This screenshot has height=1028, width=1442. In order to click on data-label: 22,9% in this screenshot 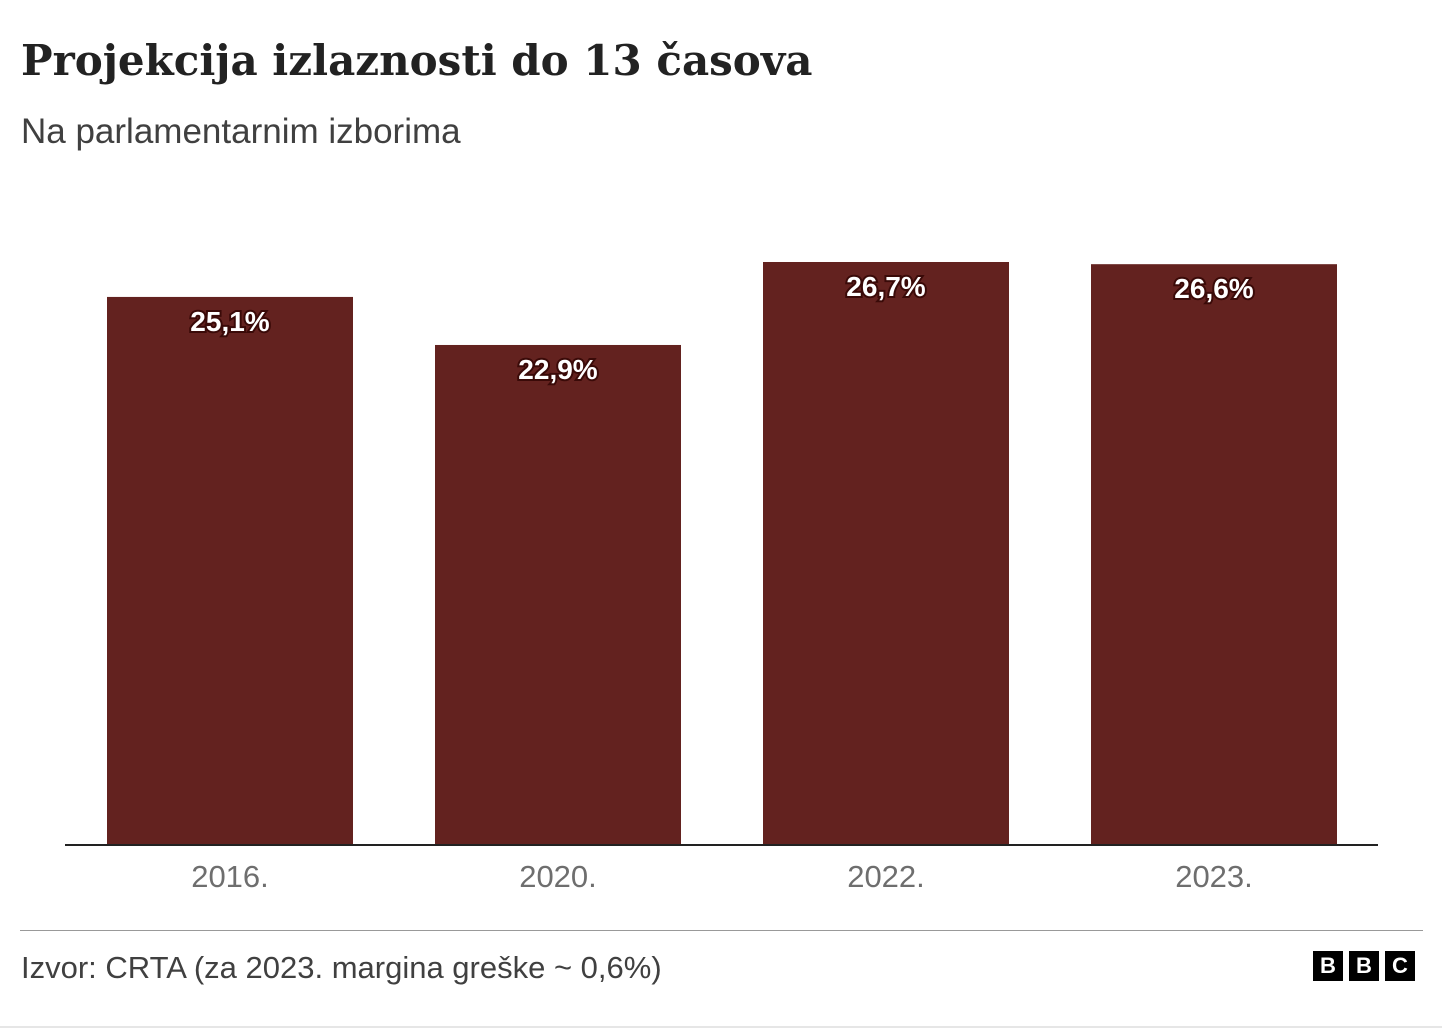, I will do `click(557, 369)`.